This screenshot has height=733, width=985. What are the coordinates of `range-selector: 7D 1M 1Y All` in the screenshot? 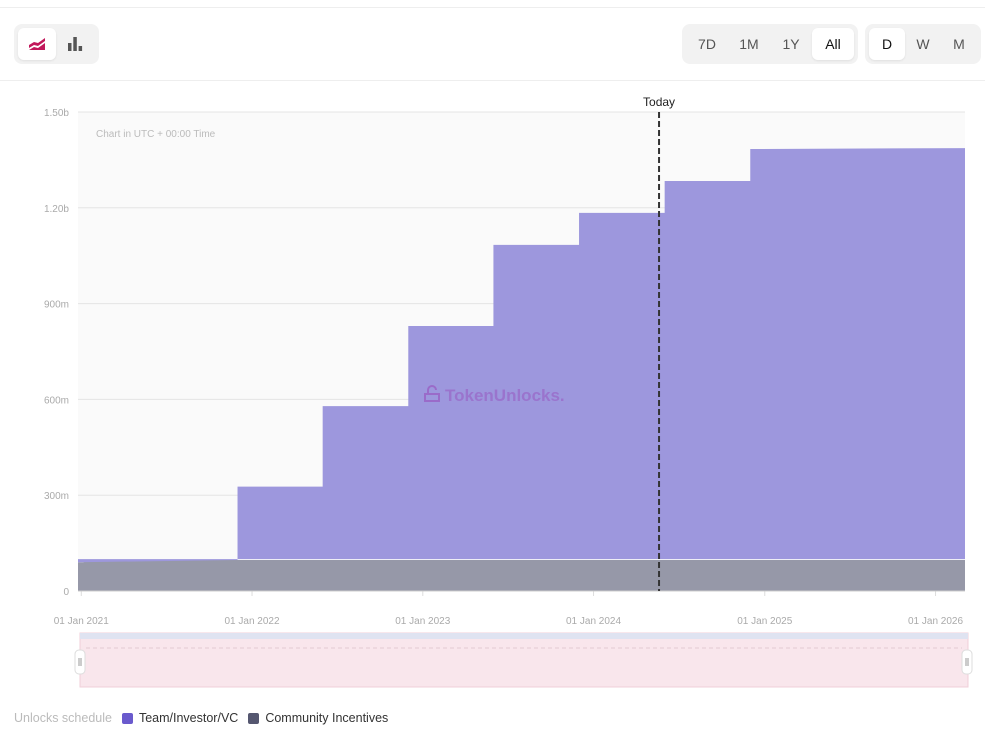 It's located at (770, 44).